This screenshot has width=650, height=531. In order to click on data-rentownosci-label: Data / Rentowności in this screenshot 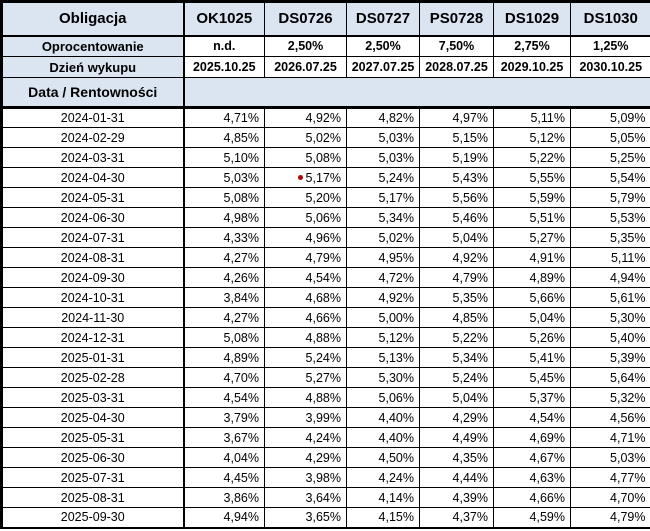, I will do `click(93, 93)`.